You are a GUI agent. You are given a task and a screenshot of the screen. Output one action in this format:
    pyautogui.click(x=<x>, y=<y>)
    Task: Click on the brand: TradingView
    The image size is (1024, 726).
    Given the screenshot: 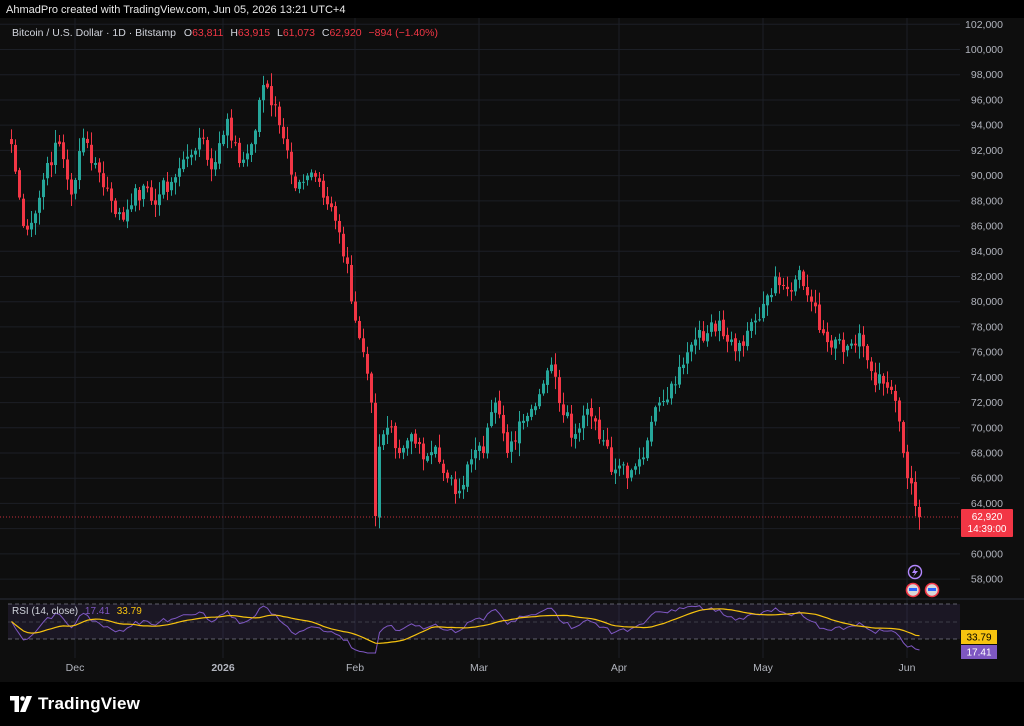 What is the action you would take?
    pyautogui.click(x=75, y=704)
    